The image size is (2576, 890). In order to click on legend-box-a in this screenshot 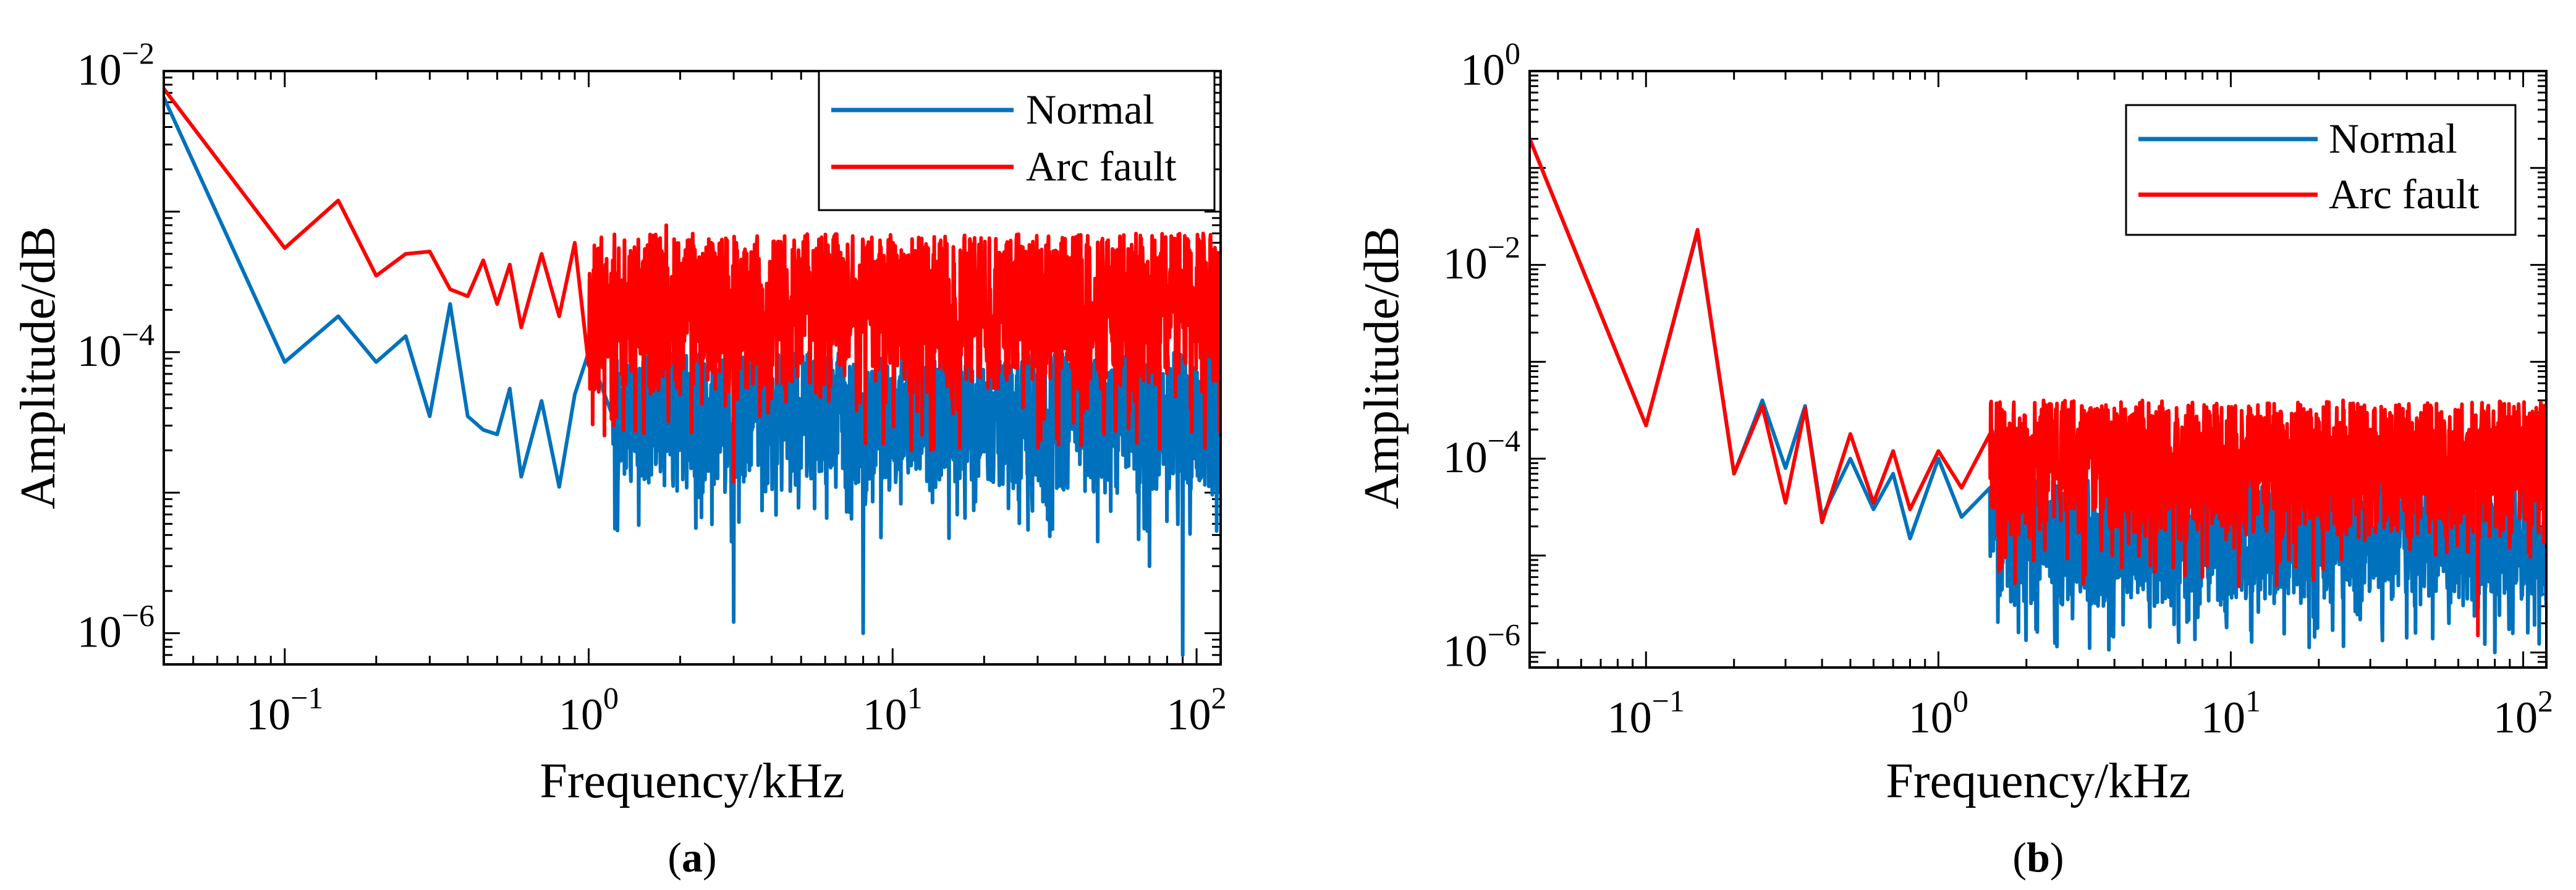, I will do `click(1017, 140)`.